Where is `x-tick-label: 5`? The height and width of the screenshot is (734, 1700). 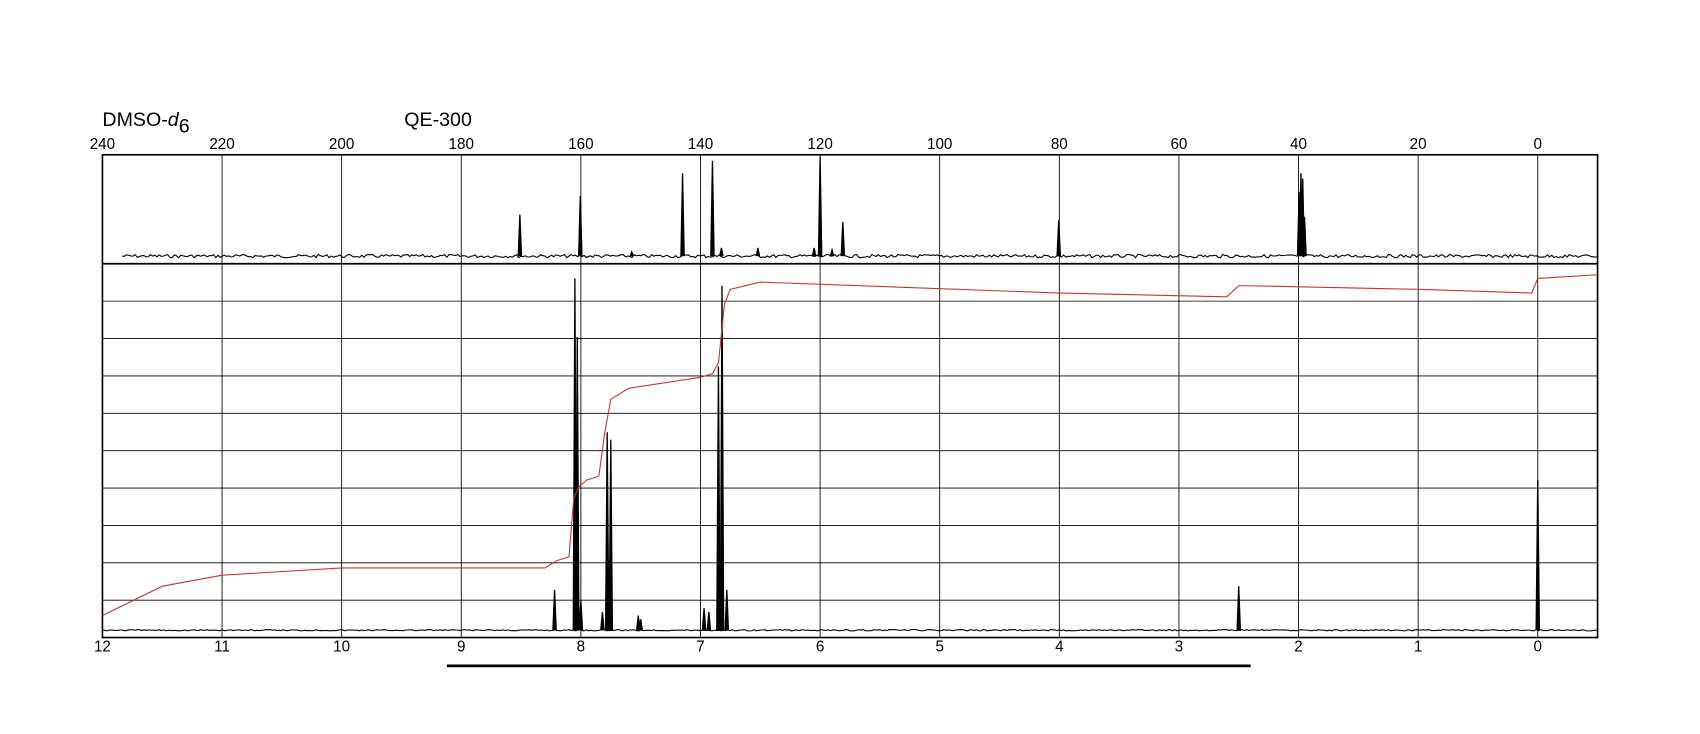
x-tick-label: 5 is located at coordinates (939, 646).